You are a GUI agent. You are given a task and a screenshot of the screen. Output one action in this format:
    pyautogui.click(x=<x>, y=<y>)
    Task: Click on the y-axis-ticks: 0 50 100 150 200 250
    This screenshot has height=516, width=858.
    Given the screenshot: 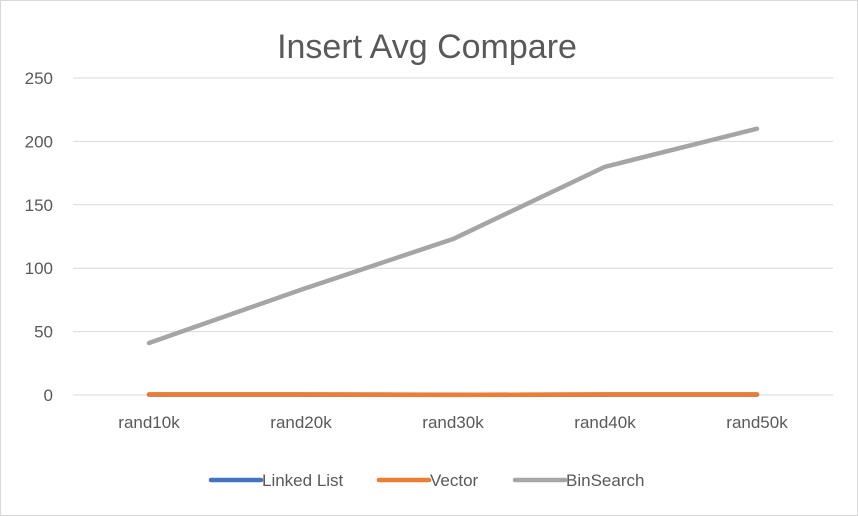 What is the action you would take?
    pyautogui.click(x=39, y=237)
    